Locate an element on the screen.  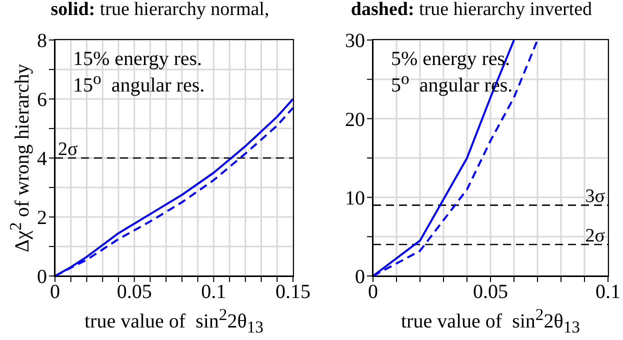
chart-title: dashed: true hierarchy inverted is located at coordinates (472, 10).